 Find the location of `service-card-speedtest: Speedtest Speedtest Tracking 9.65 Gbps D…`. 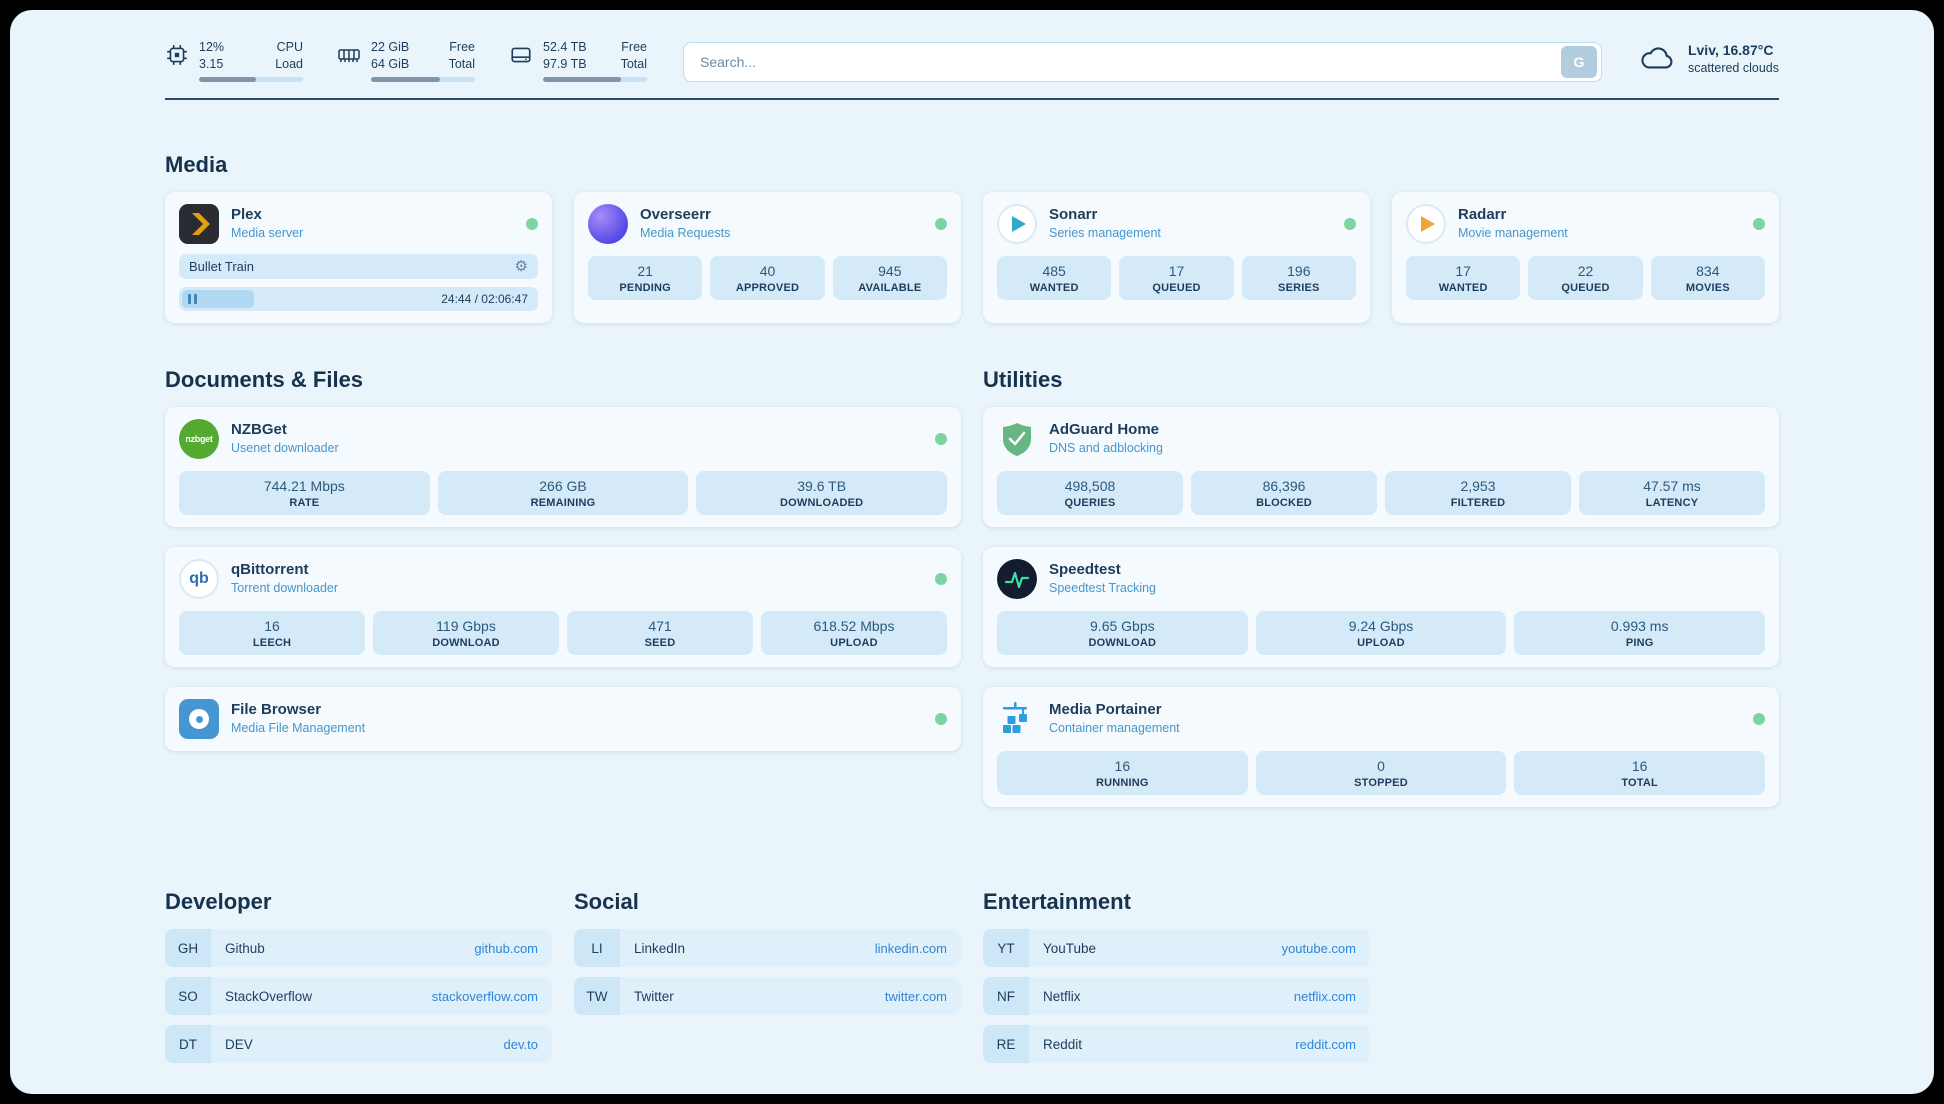

service-card-speedtest: Speedtest Speedtest Tracking 9.65 Gbps D… is located at coordinates (1381, 607).